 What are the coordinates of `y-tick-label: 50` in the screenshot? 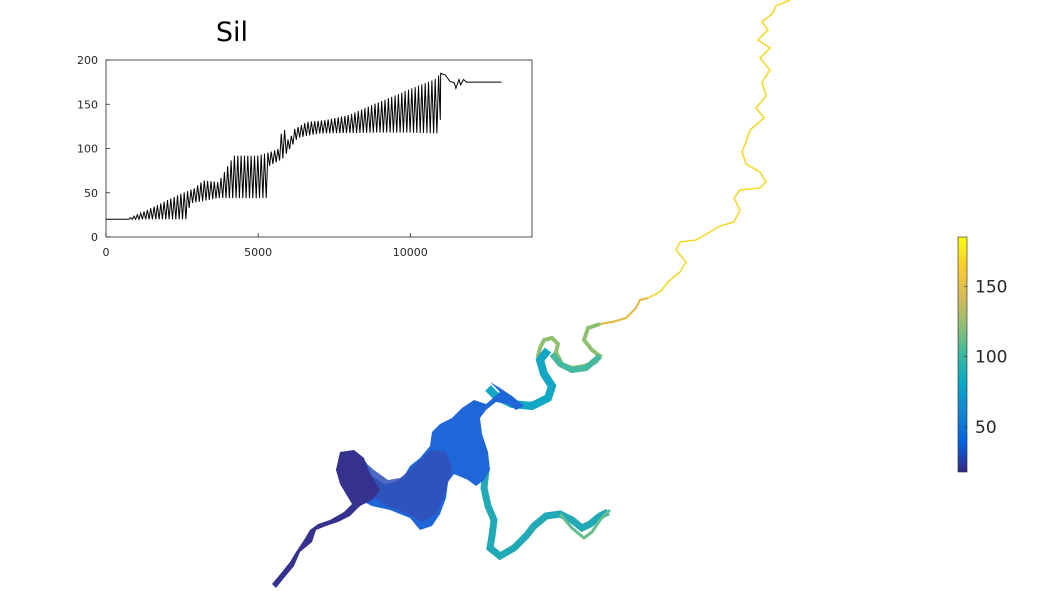 It's located at (91, 193).